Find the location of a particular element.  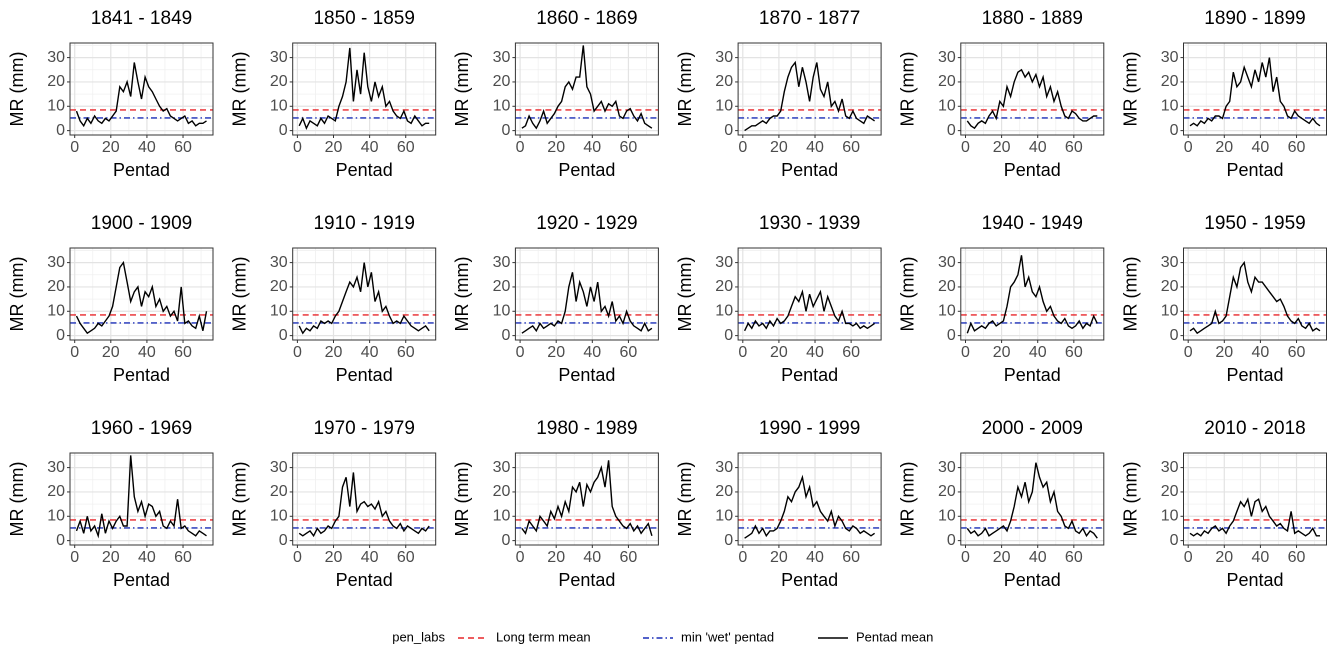

panel-title: 1950 - 1959 is located at coordinates (1254, 223).